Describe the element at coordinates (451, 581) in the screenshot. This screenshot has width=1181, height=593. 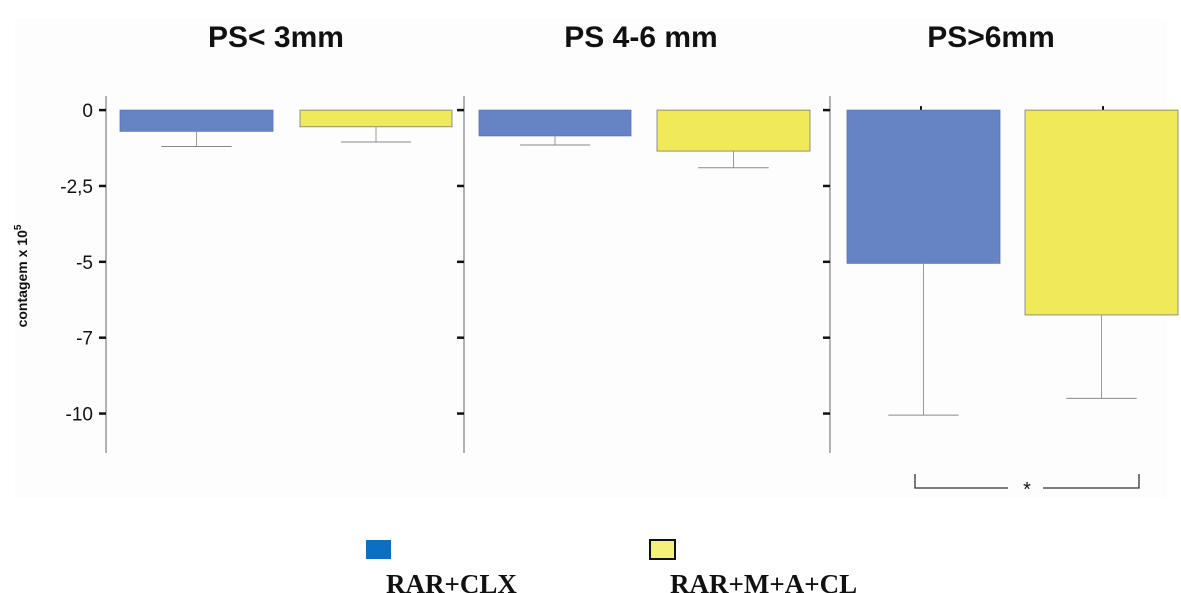
I see `legend-label-rar-clx: RAR+CLX` at that location.